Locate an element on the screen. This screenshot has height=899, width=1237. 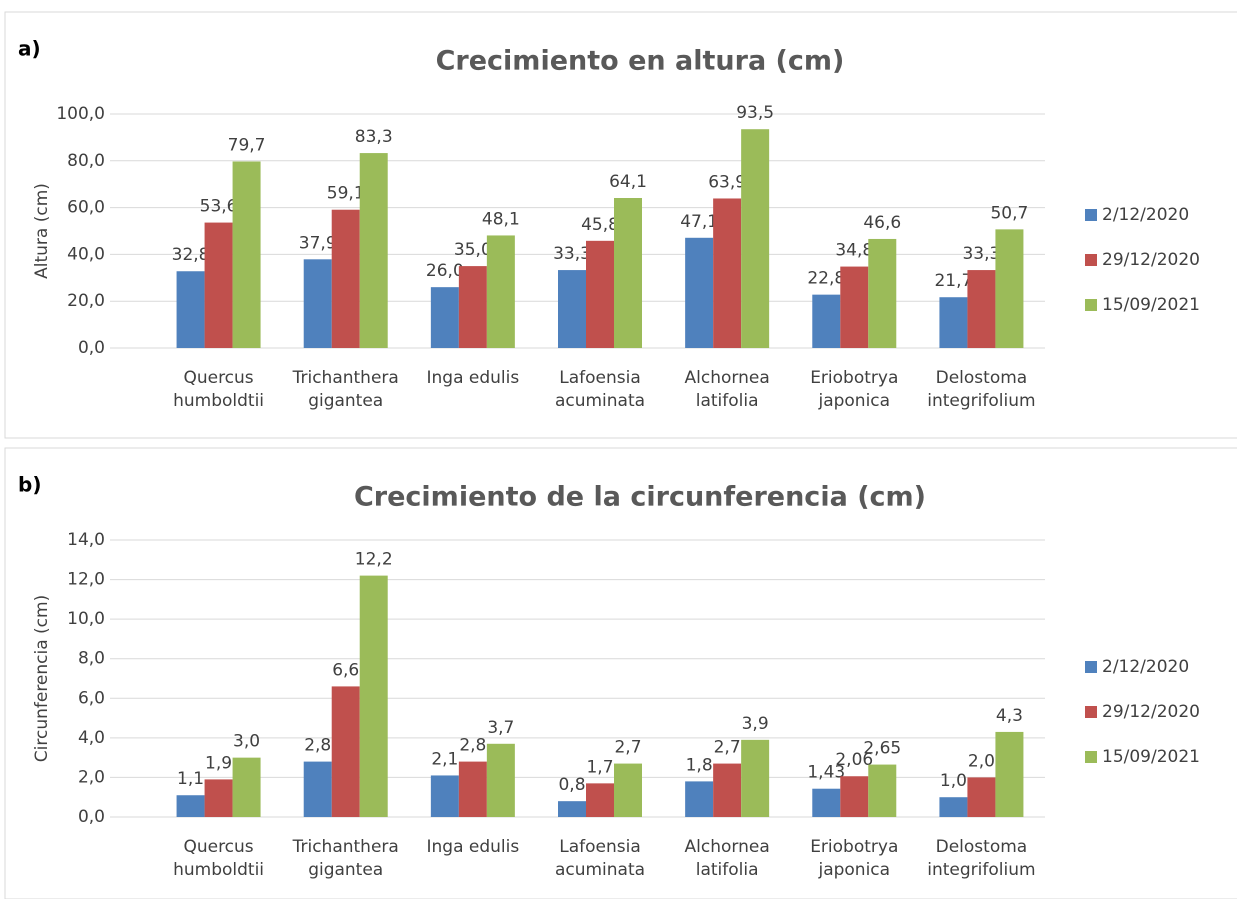
data-label: 46,6 is located at coordinates (882, 223).